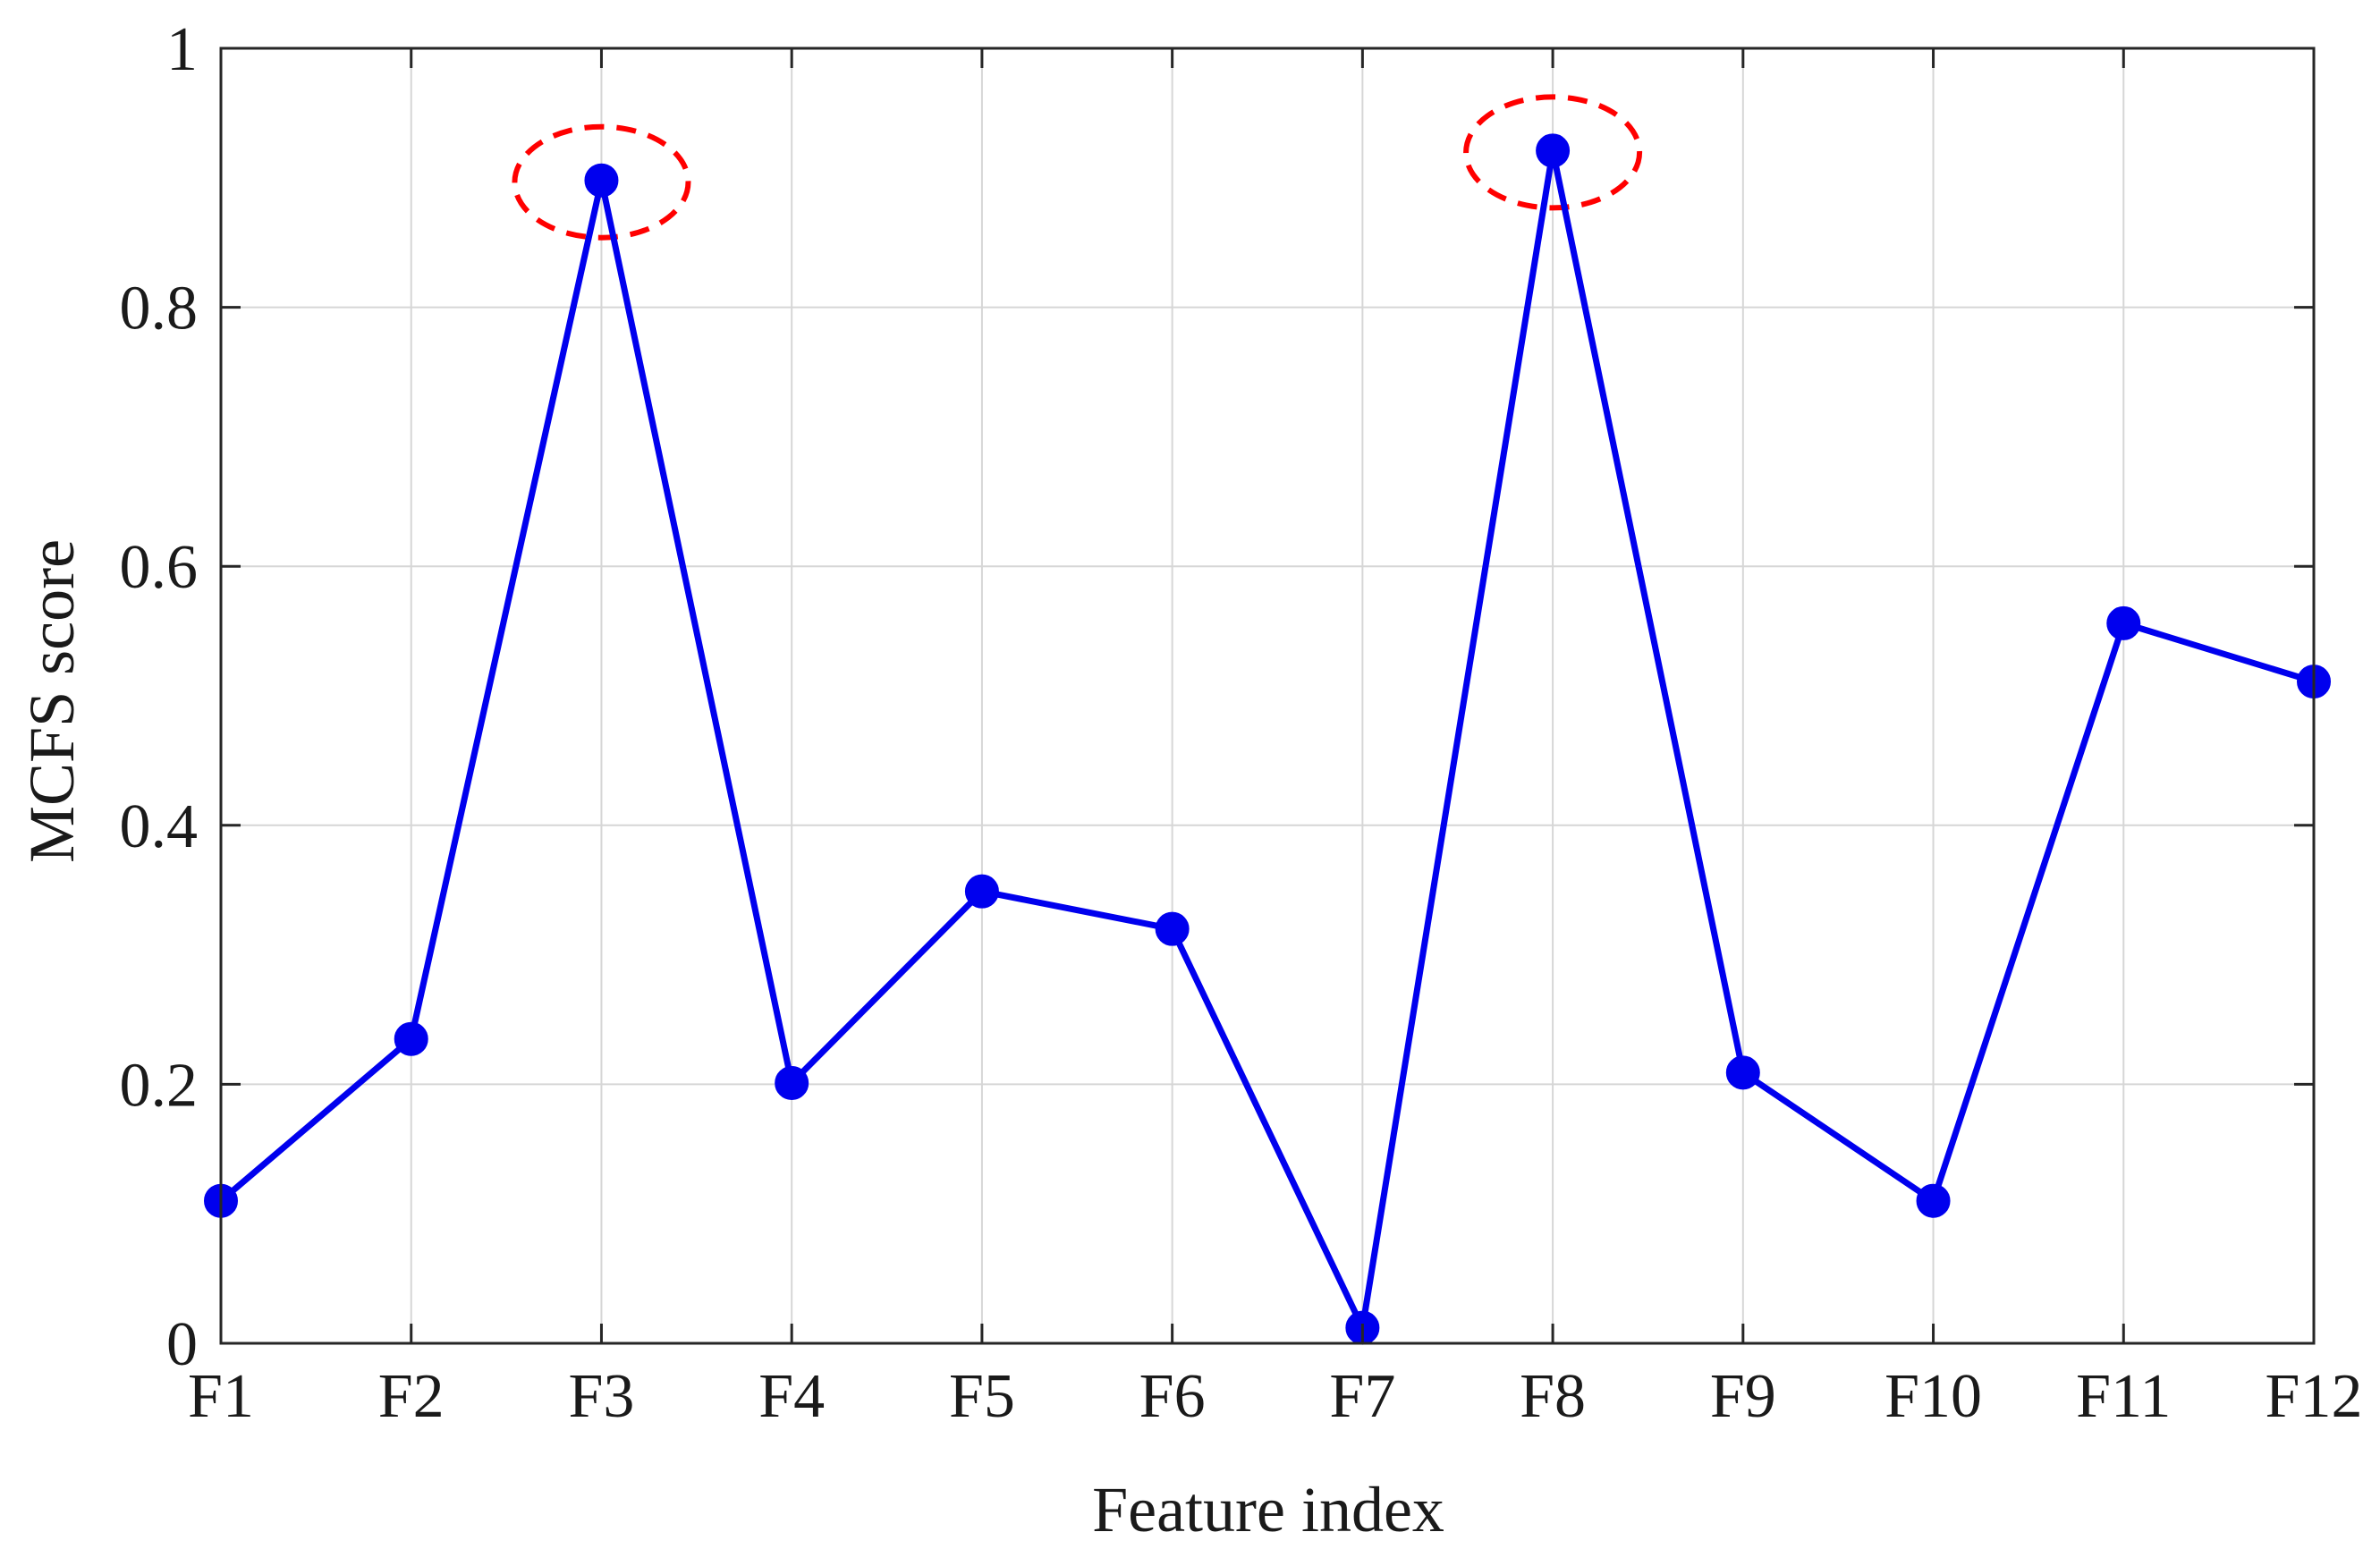 This screenshot has height=1549, width=2380. I want to click on highlight-ellipse-F8, so click(1553, 152).